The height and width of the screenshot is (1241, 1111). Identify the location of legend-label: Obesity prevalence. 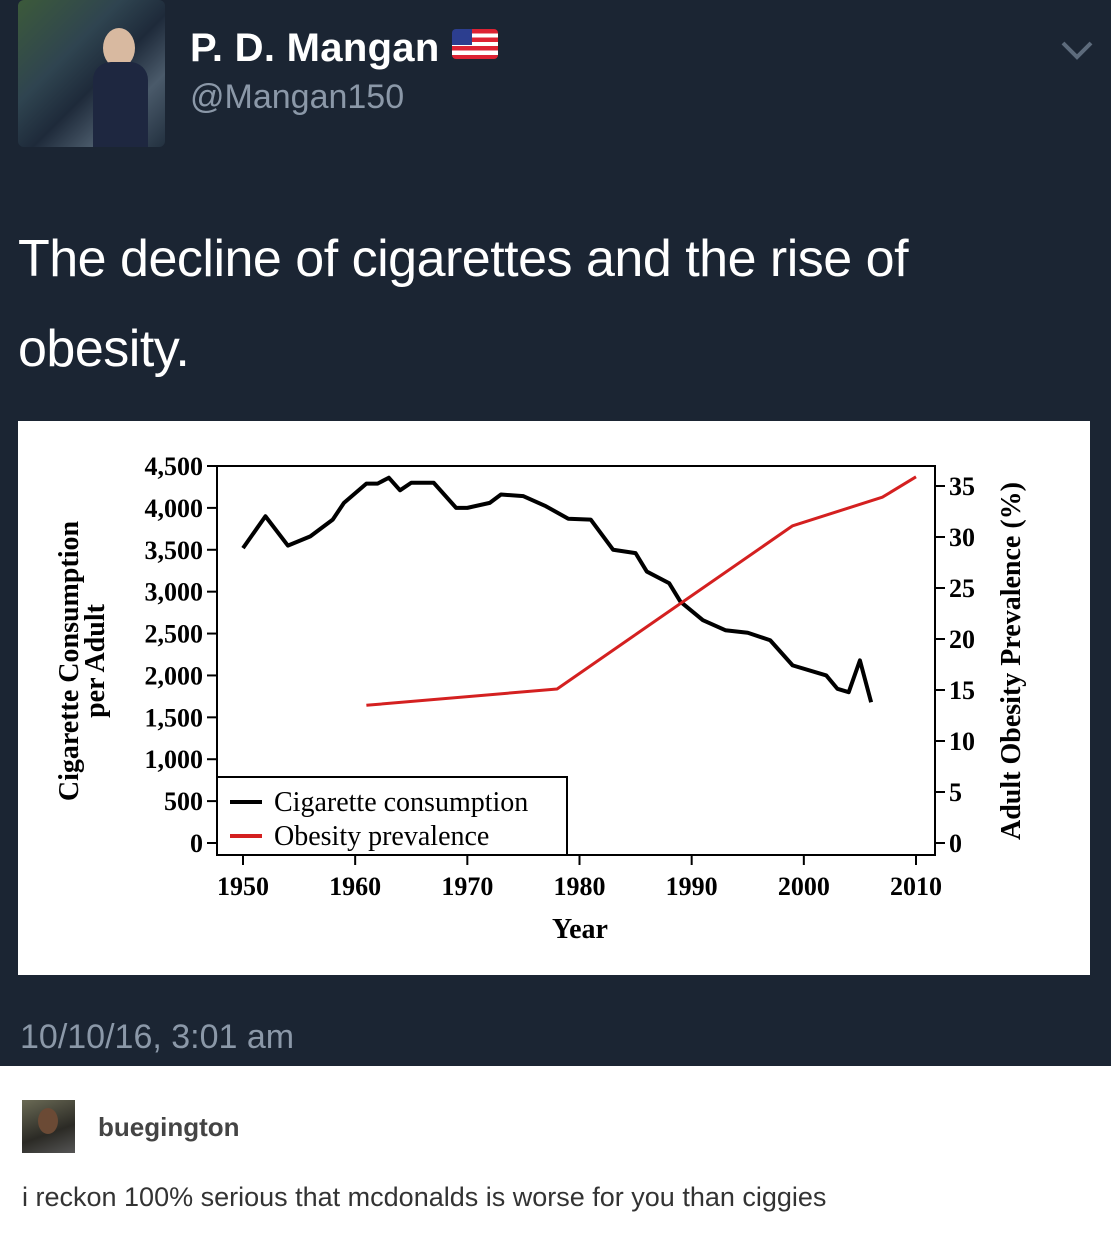
(381, 836).